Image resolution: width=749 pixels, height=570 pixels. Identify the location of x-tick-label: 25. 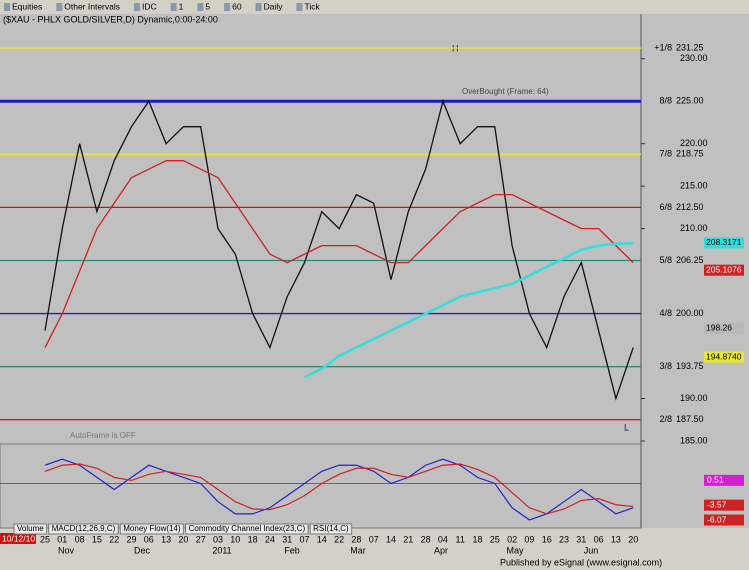
(45, 539).